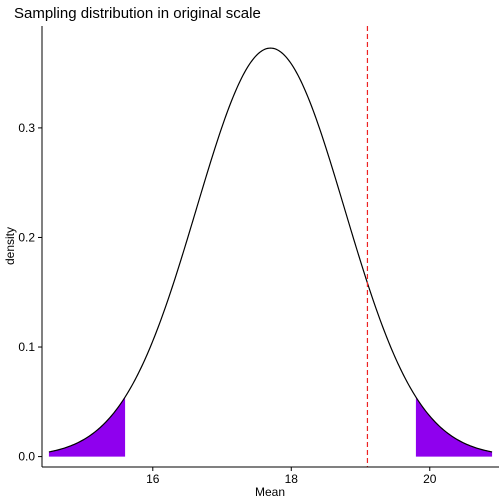 Image resolution: width=504 pixels, height=504 pixels. Describe the element at coordinates (10, 246) in the screenshot. I see `y-axis-label: density` at that location.